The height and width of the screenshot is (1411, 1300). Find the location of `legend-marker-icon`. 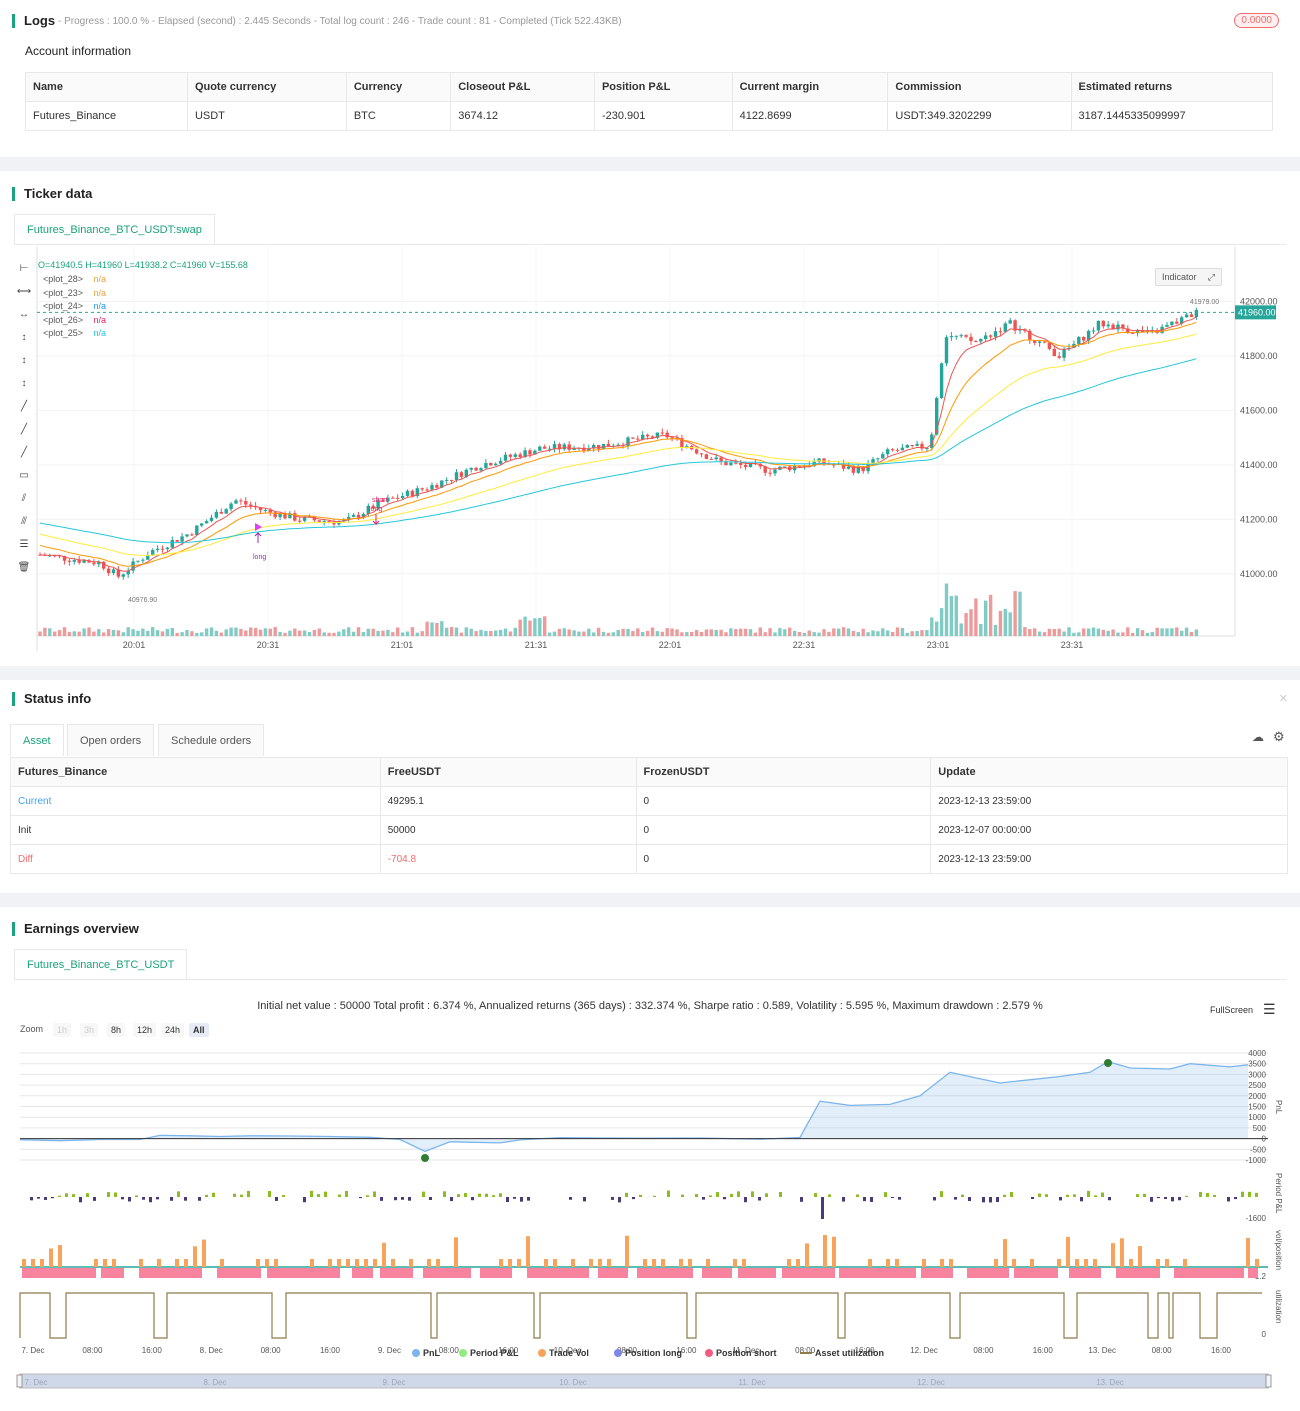

legend-marker-icon is located at coordinates (618, 1353).